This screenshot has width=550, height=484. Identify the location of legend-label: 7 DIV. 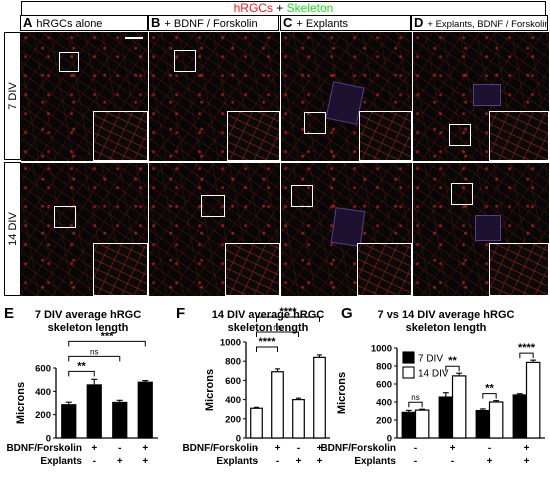
(430, 359).